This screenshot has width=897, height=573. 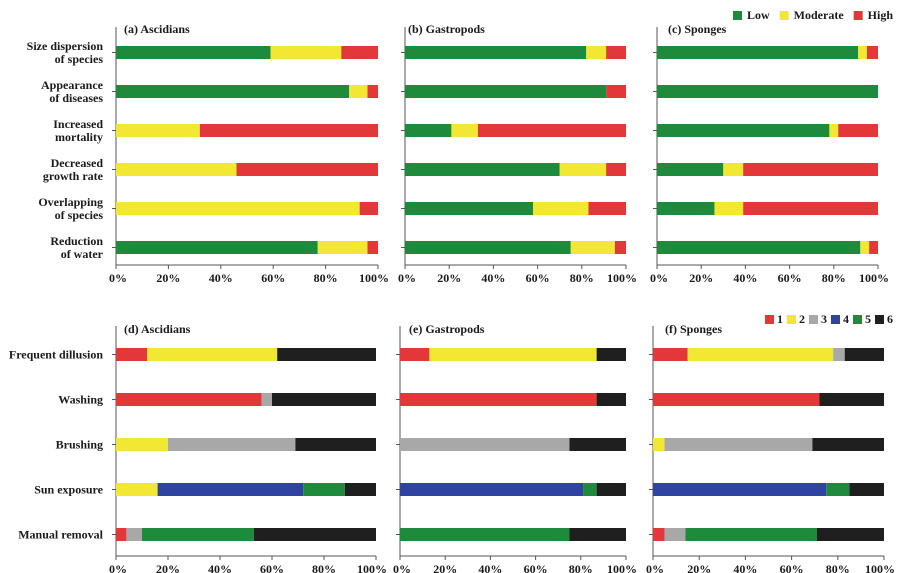 I want to click on category-label: Appearance, so click(x=72, y=85).